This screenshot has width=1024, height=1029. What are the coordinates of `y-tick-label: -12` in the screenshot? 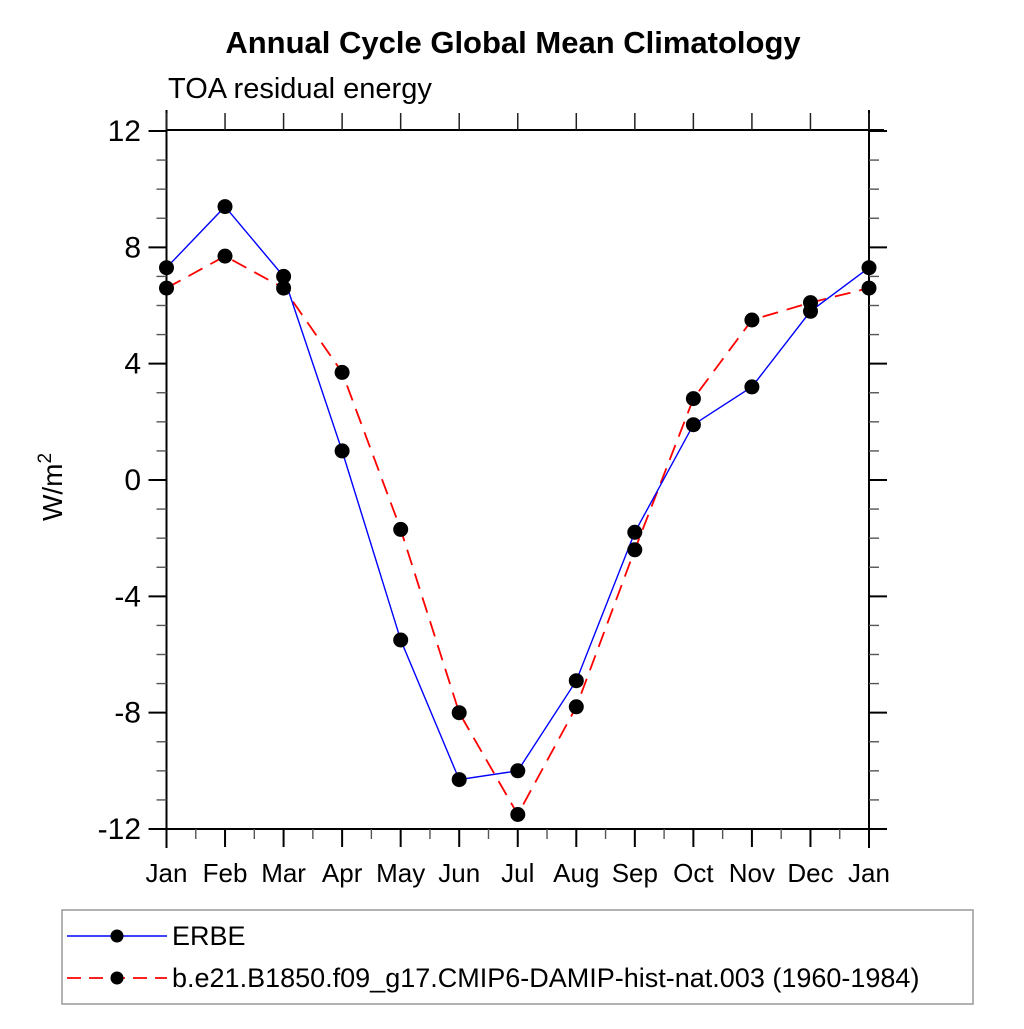 It's located at (119, 829).